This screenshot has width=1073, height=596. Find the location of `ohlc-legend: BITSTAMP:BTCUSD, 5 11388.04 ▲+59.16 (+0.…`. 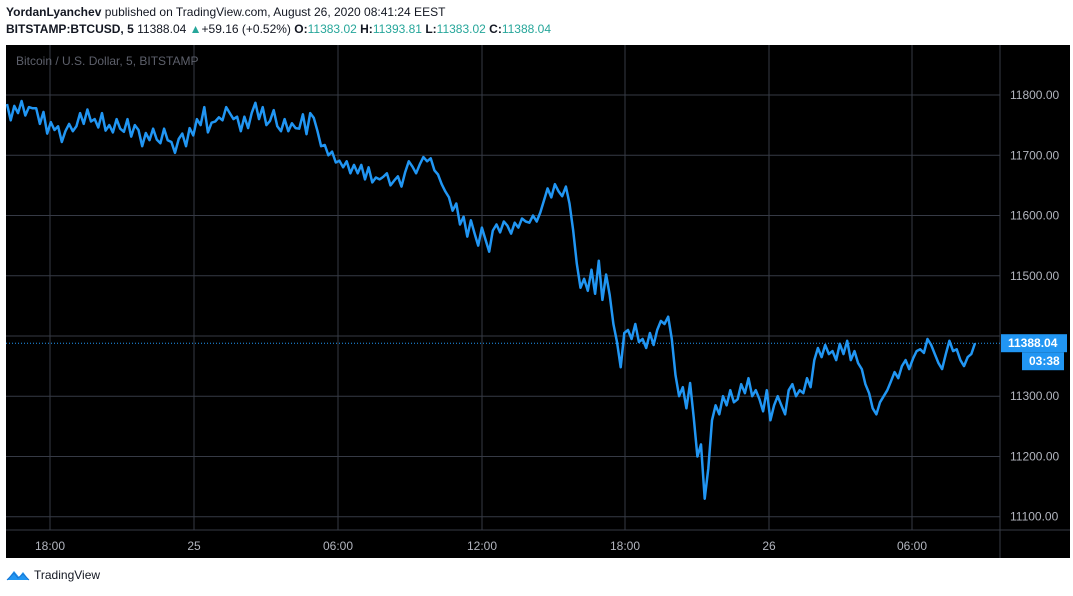

ohlc-legend: BITSTAMP:BTCUSD, 5 11388.04 ▲+59.16 (+0.… is located at coordinates (278, 29).